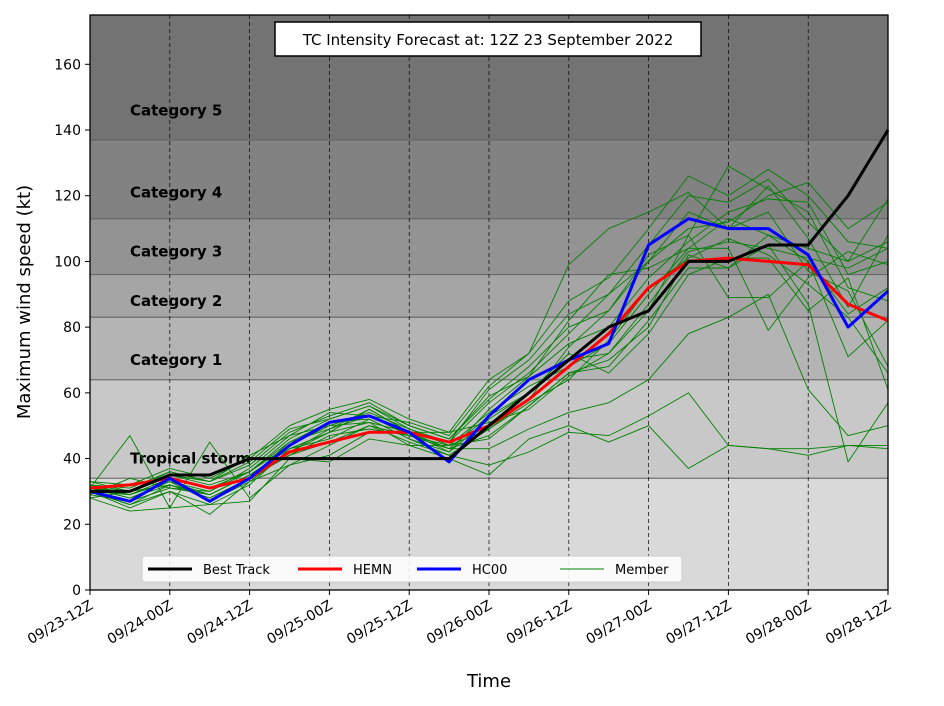 The image size is (944, 706). What do you see at coordinates (459, 623) in the screenshot?
I see `x-tick-label-09-26-00z: 09/26-00Z` at bounding box center [459, 623].